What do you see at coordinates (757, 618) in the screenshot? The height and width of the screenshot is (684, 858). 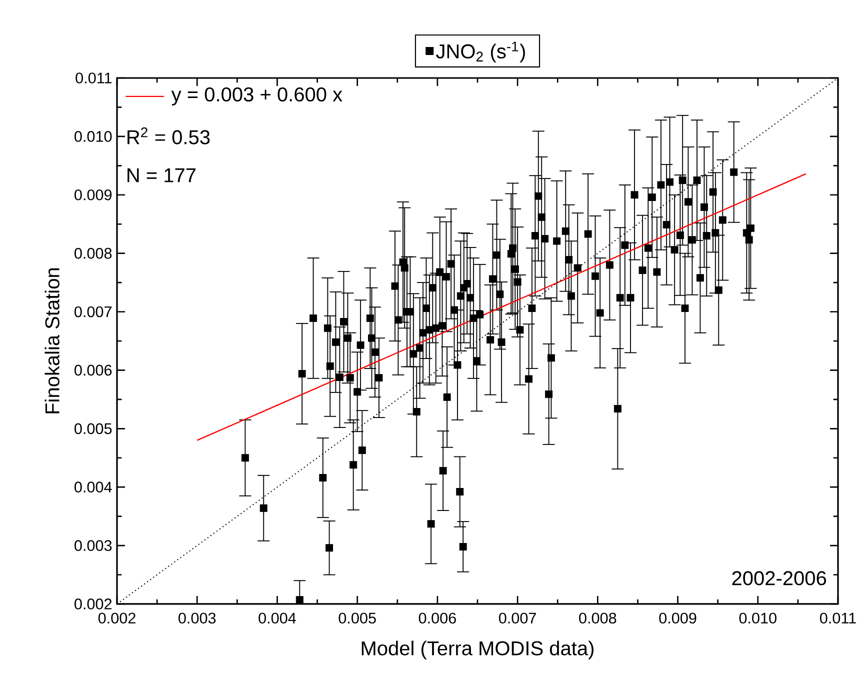 I see `x-tick-label: 0.010` at bounding box center [757, 618].